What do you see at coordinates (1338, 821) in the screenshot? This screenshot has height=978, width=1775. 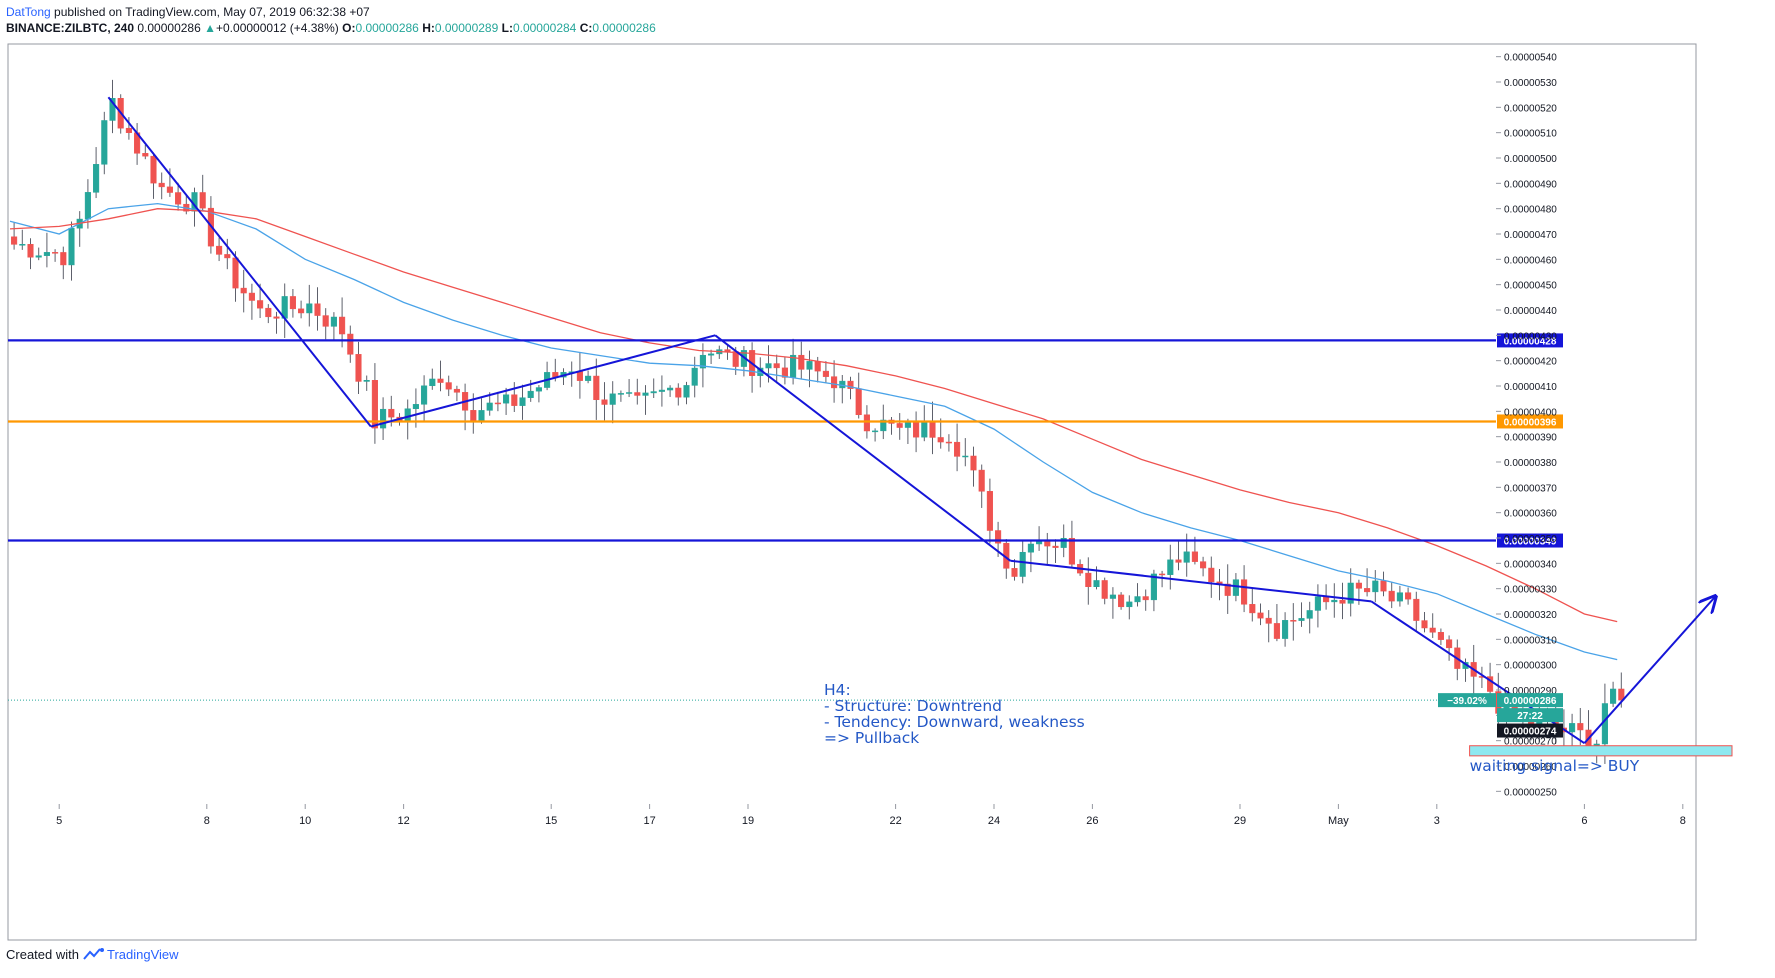 I see `x-tick-label: May` at bounding box center [1338, 821].